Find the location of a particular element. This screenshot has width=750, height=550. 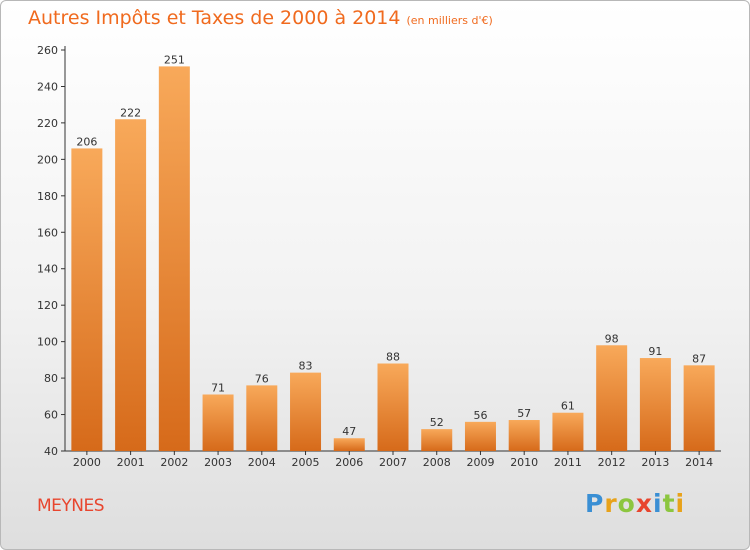

data-label: 87 is located at coordinates (699, 358).